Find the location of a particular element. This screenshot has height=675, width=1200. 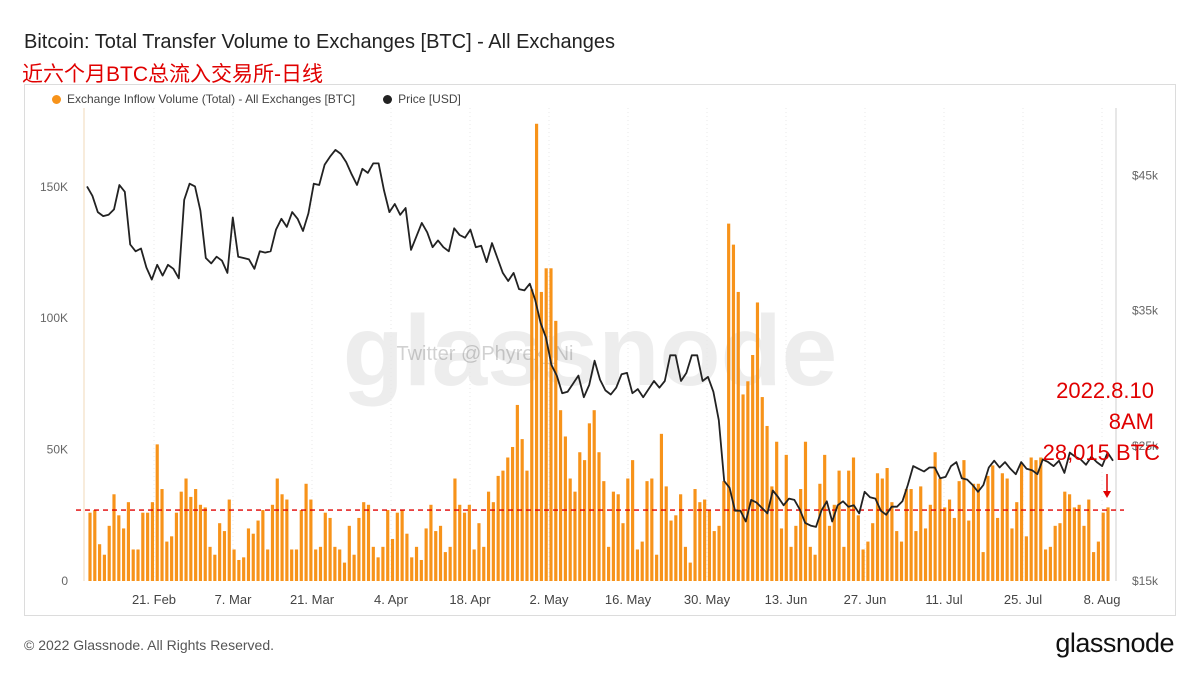

legend-label-price: Price [USD] is located at coordinates (429, 99).